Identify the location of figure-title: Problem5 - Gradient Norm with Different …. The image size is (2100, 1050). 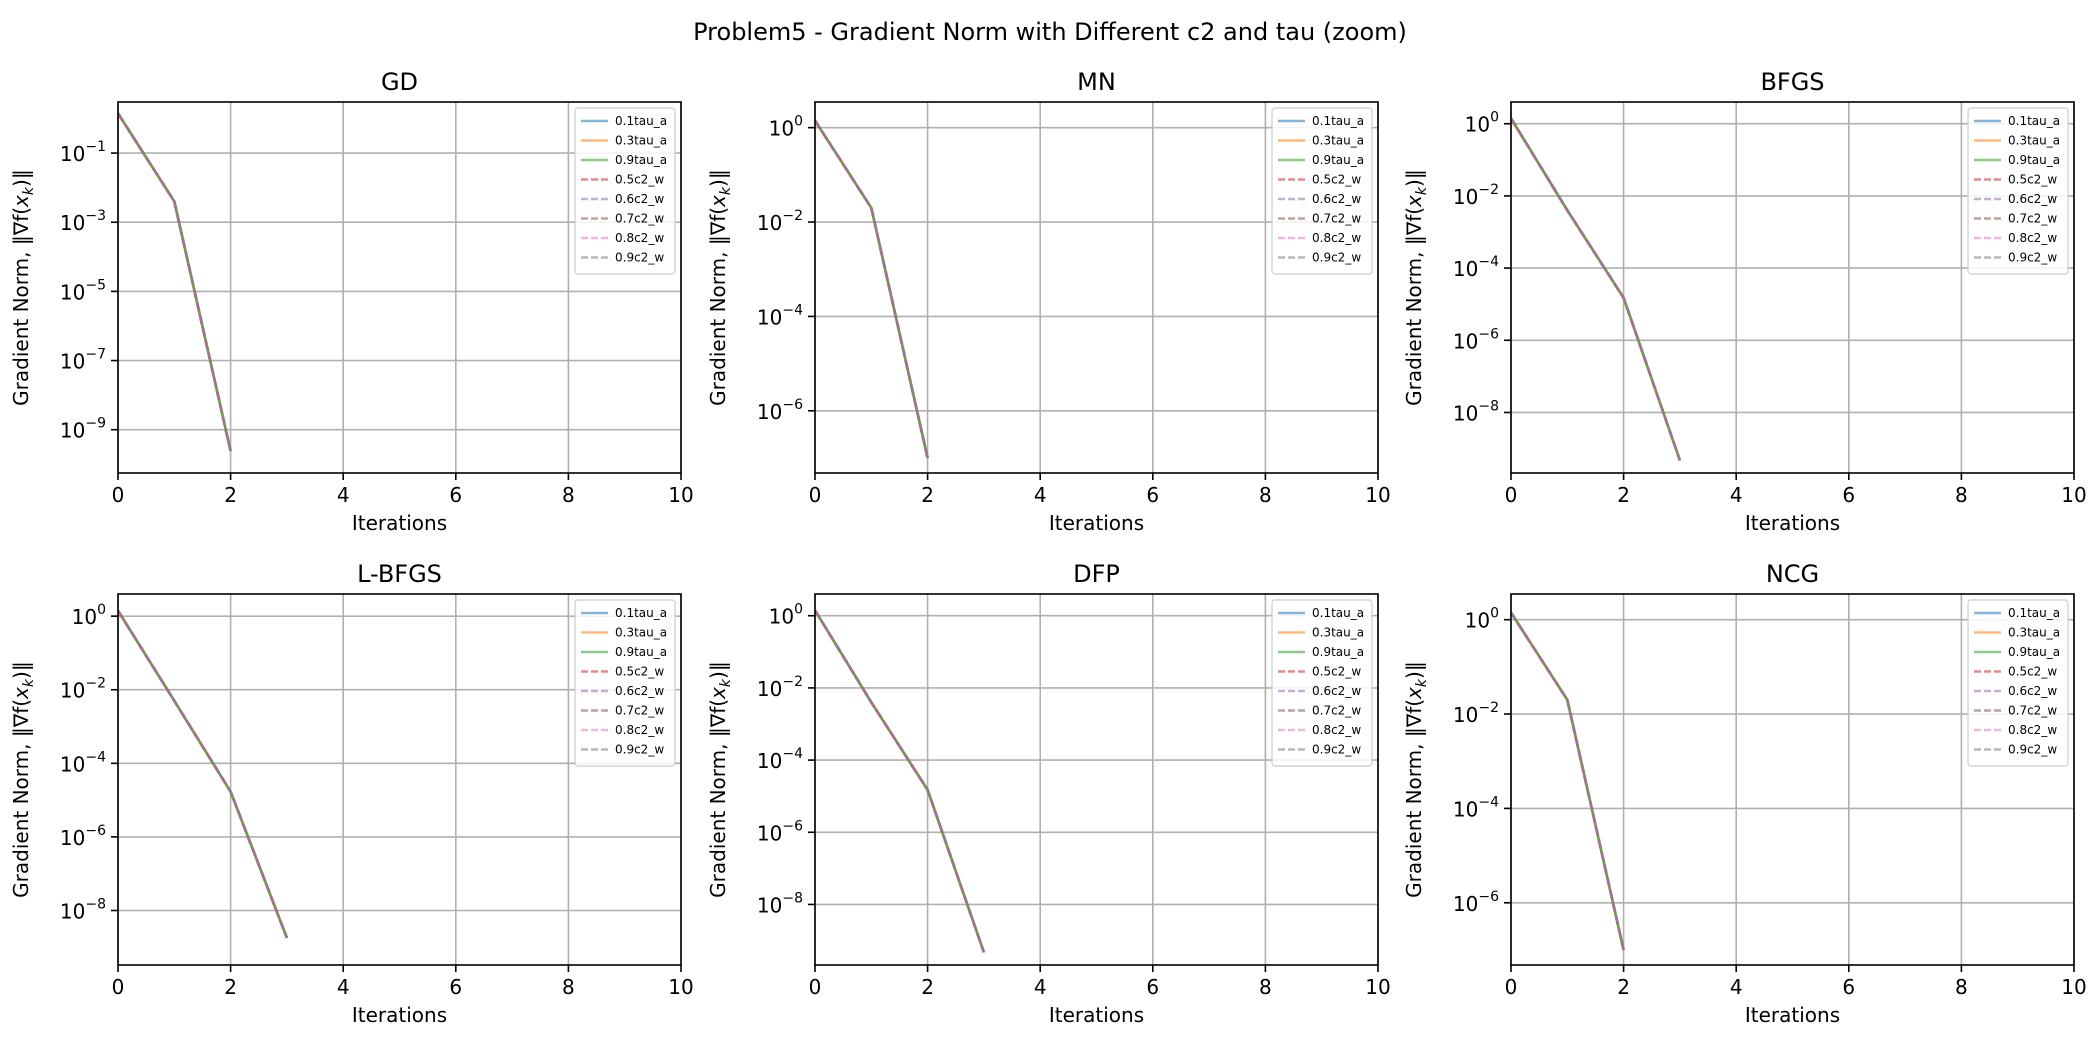
(1050, 32).